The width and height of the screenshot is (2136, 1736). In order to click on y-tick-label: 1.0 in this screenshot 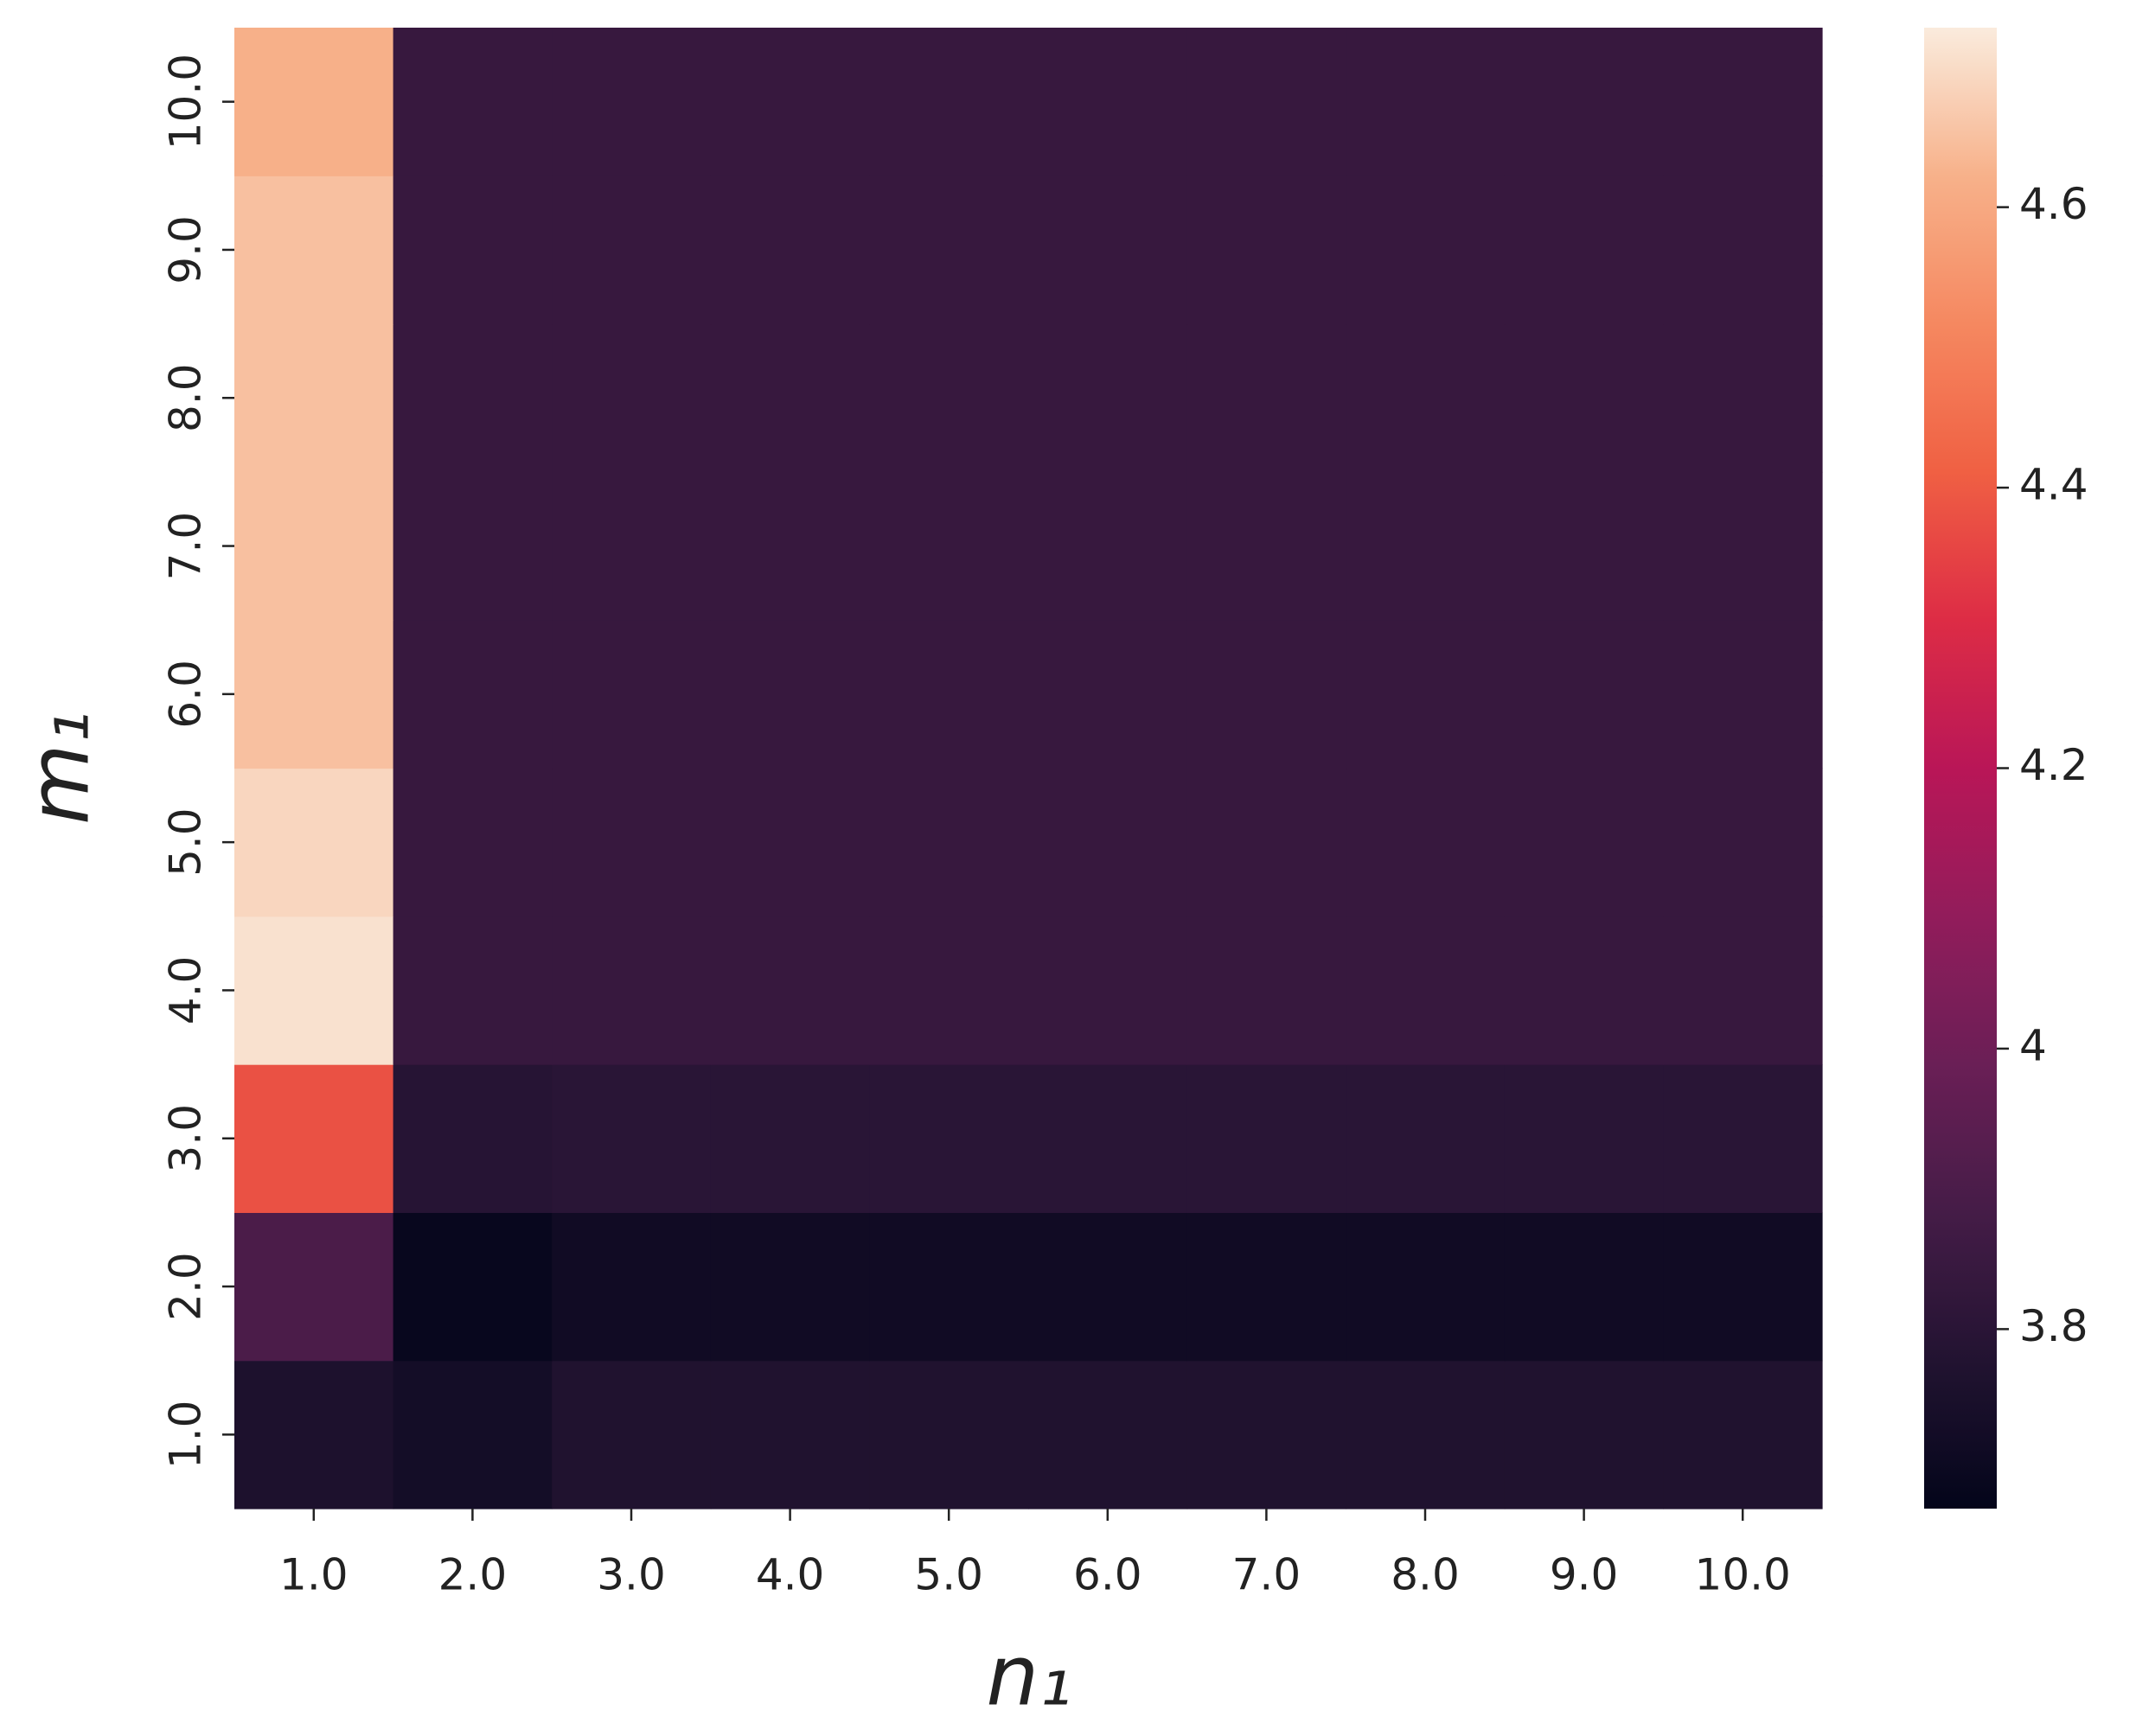, I will do `click(186, 1435)`.